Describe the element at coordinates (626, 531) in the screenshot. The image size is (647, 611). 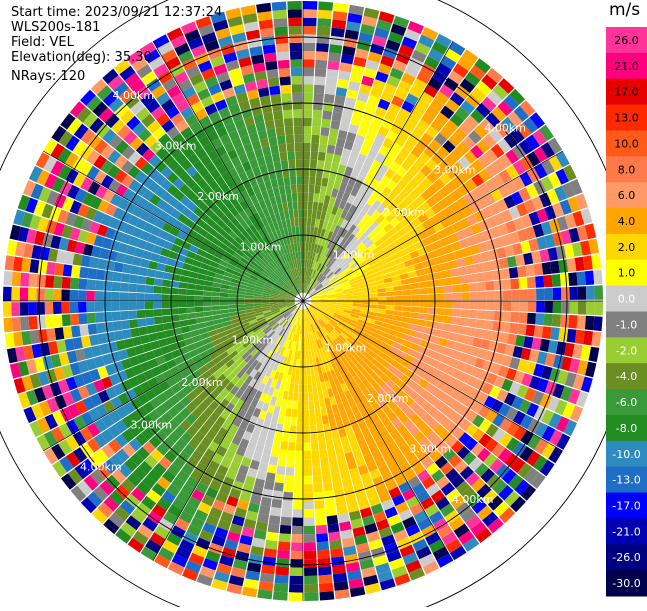
I see `colorbar-tick-label: -21.0` at that location.